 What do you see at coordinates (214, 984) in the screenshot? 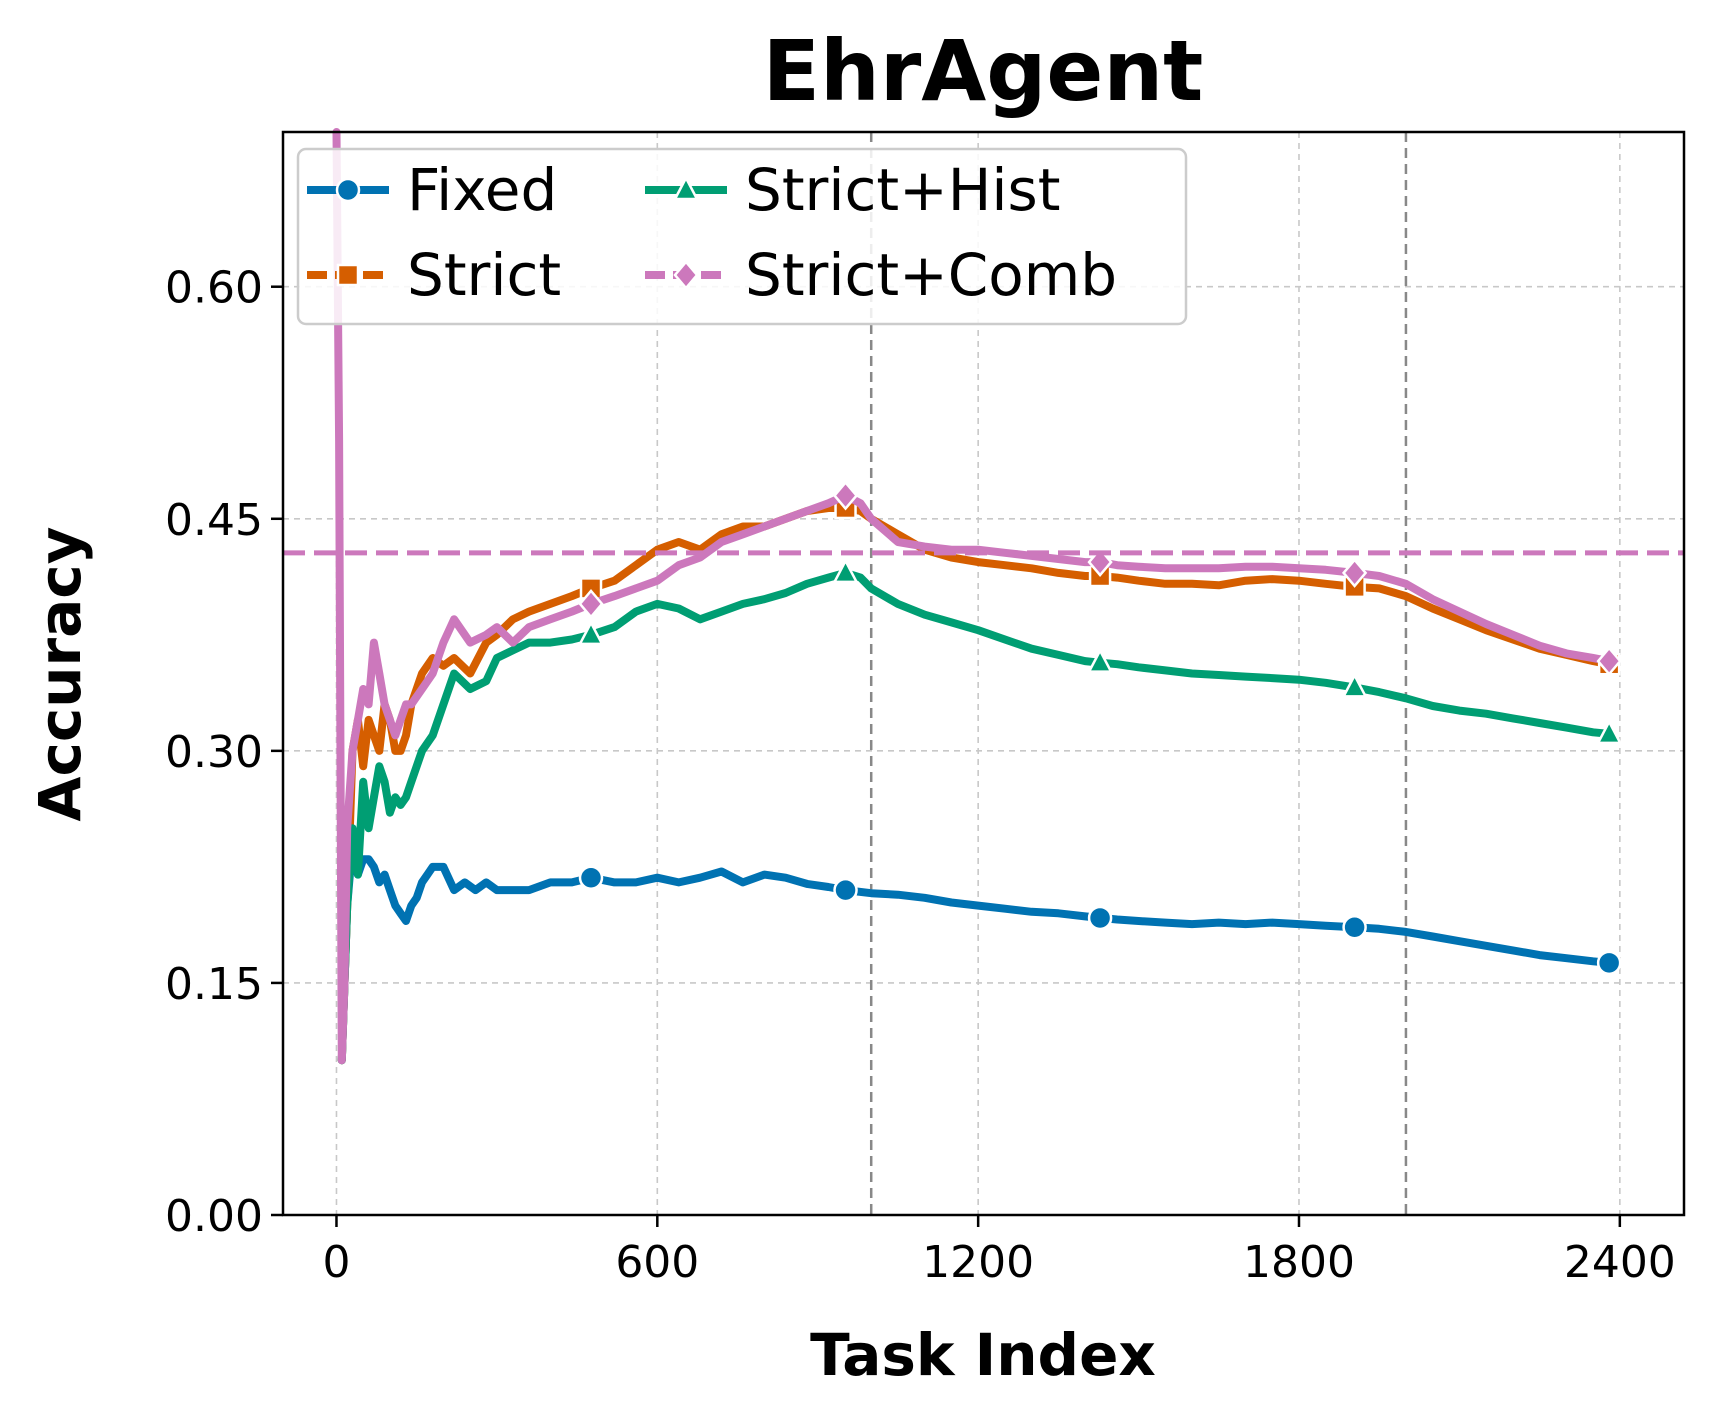
I see `y-tick-label-1: 0.15` at bounding box center [214, 984].